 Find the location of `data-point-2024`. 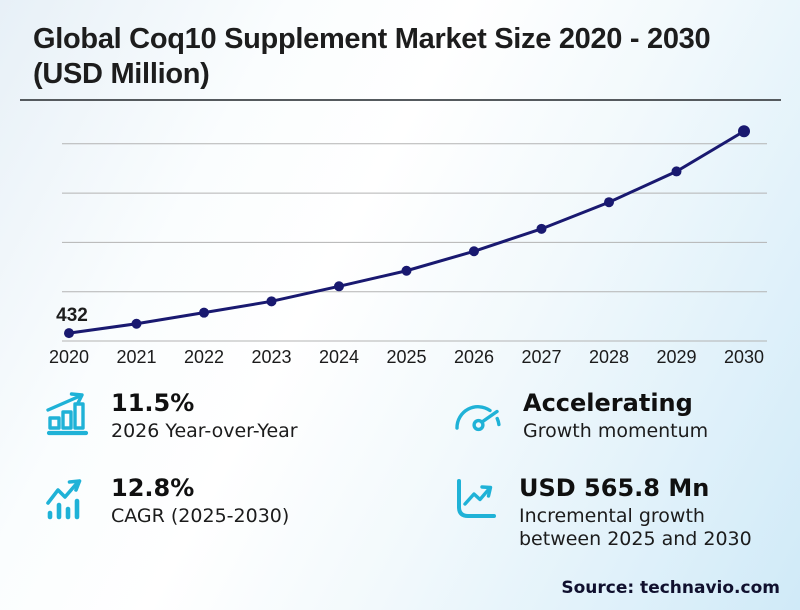

data-point-2024 is located at coordinates (339, 286).